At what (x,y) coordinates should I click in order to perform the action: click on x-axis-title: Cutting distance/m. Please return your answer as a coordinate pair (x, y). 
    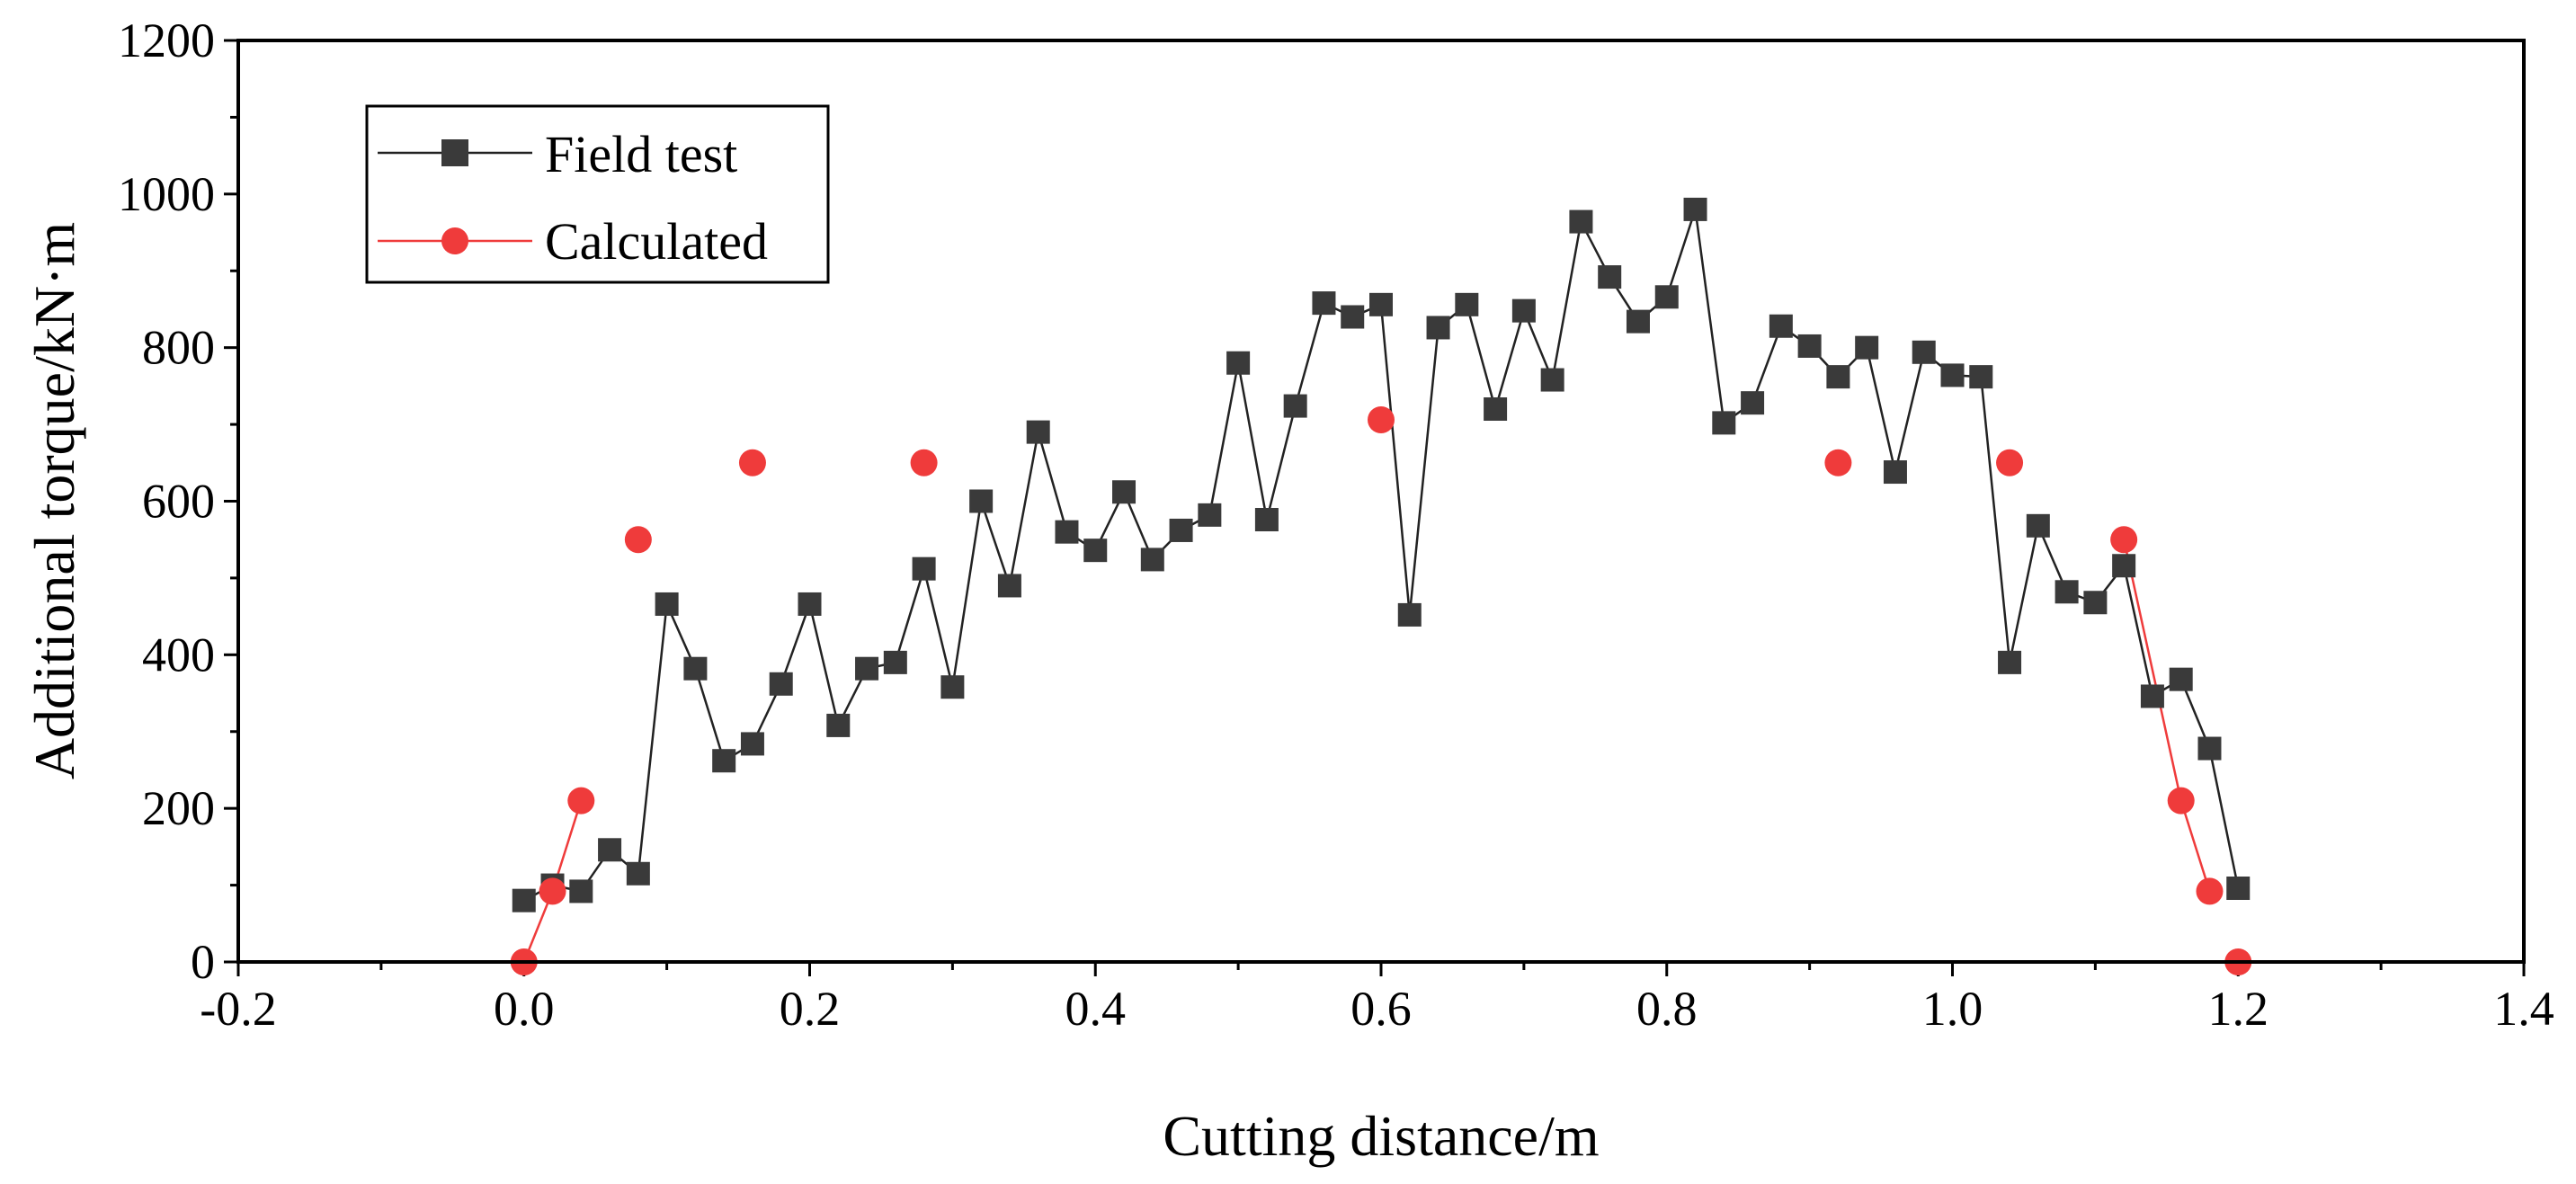
    Looking at the image, I should click on (1381, 1136).